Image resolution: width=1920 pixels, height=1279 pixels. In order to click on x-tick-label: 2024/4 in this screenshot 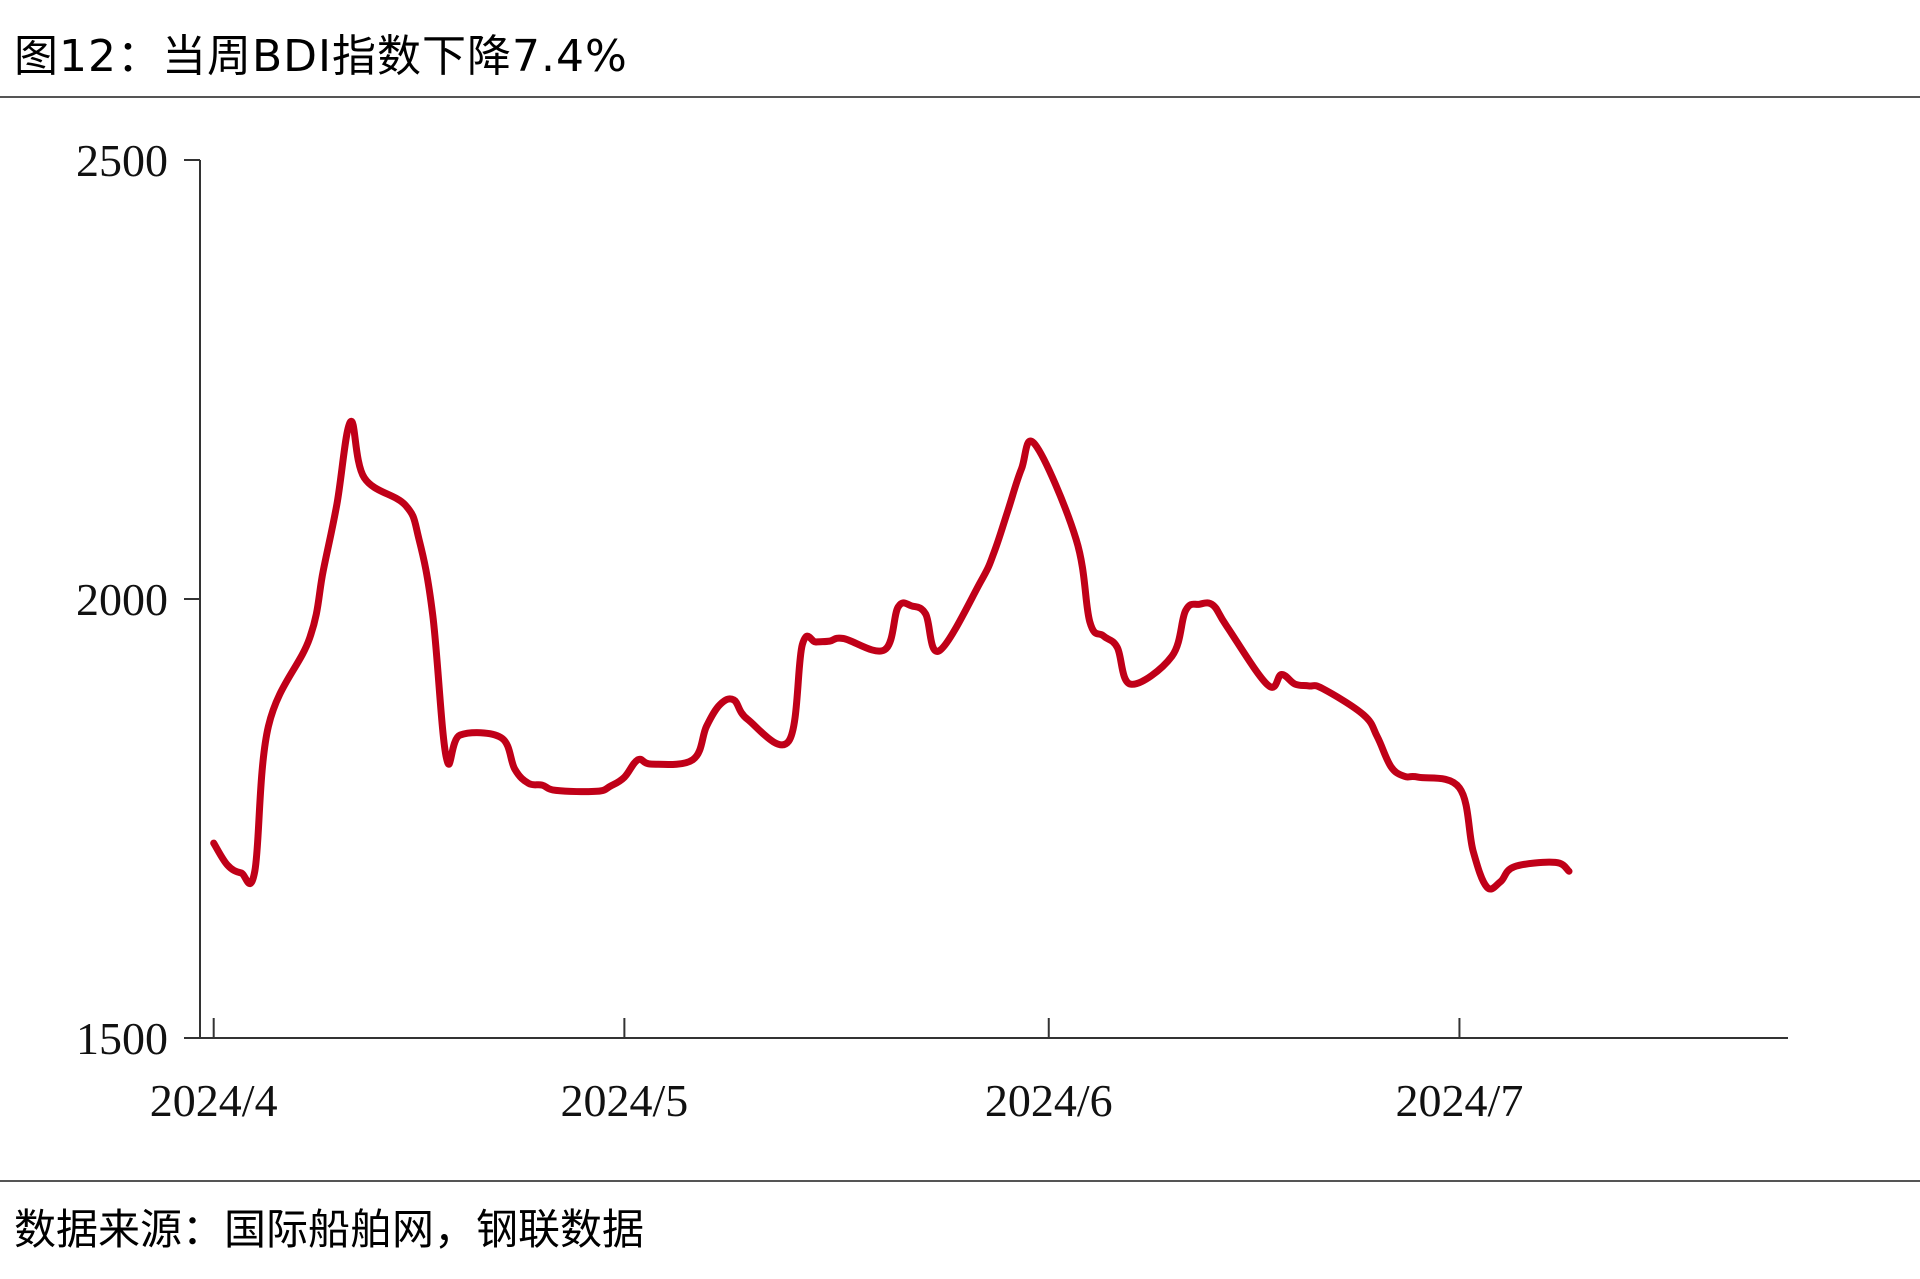, I will do `click(214, 1100)`.